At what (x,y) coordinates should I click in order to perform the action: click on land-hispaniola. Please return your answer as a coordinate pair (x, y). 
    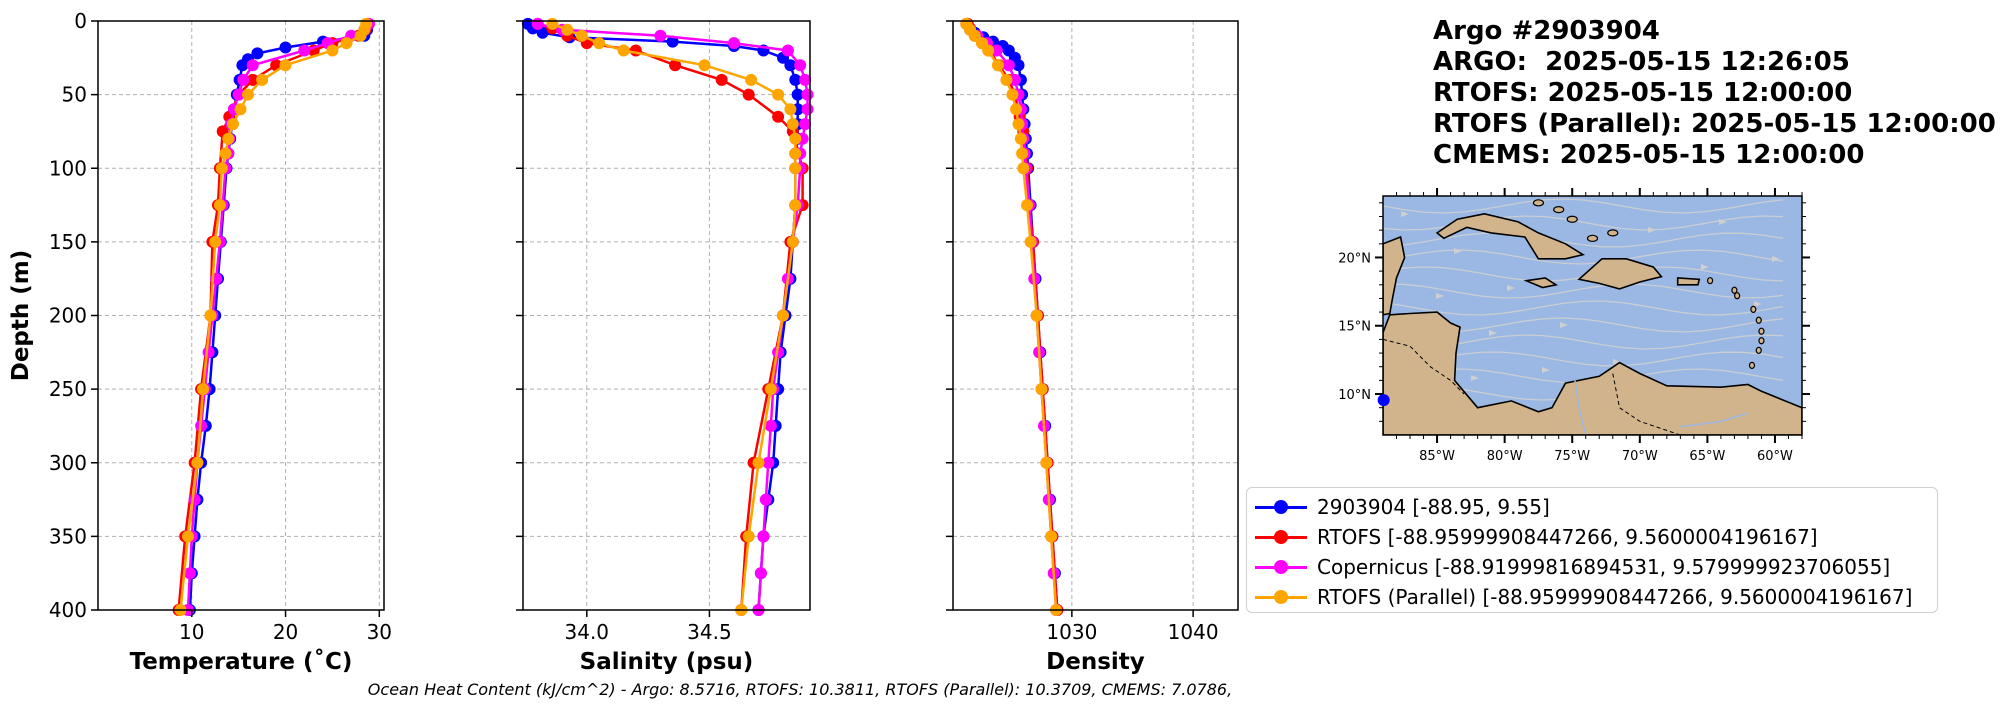
    Looking at the image, I should click on (1620, 273).